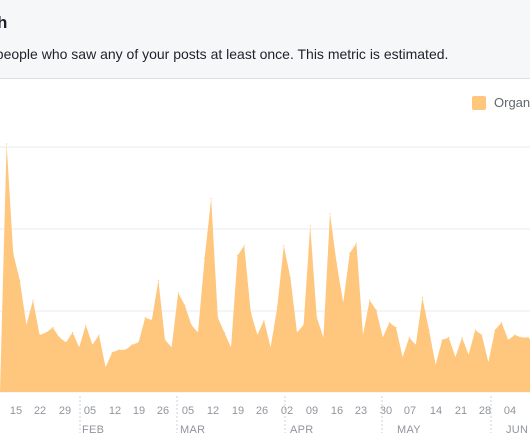  I want to click on month-label: MAR, so click(192, 430).